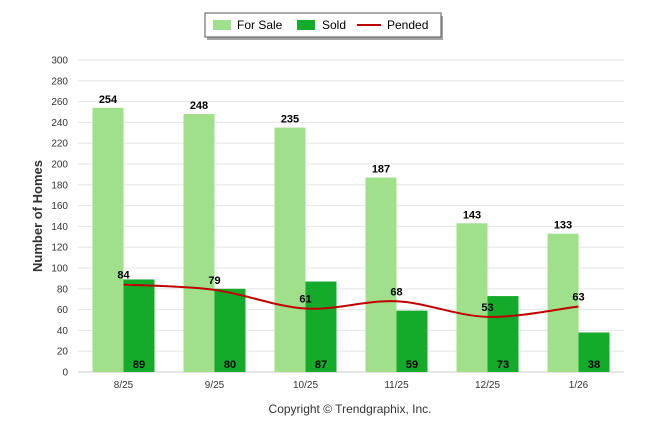 The width and height of the screenshot is (646, 434). What do you see at coordinates (487, 385) in the screenshot?
I see `x-tick-label: 12/25` at bounding box center [487, 385].